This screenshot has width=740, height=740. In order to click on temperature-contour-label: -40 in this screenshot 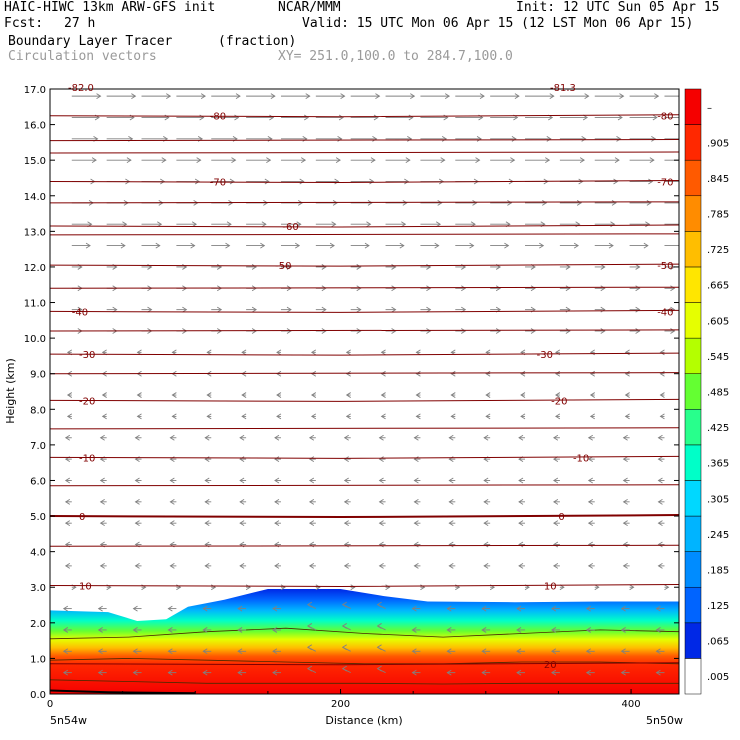, I will do `click(80, 312)`.